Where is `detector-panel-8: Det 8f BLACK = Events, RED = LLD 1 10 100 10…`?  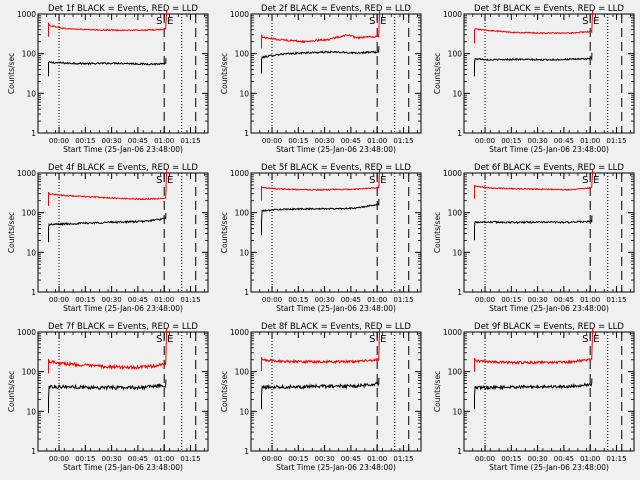 detector-panel-8: Det 8f BLACK = Events, RED = LLD 1 10 100 10… is located at coordinates (321, 397).